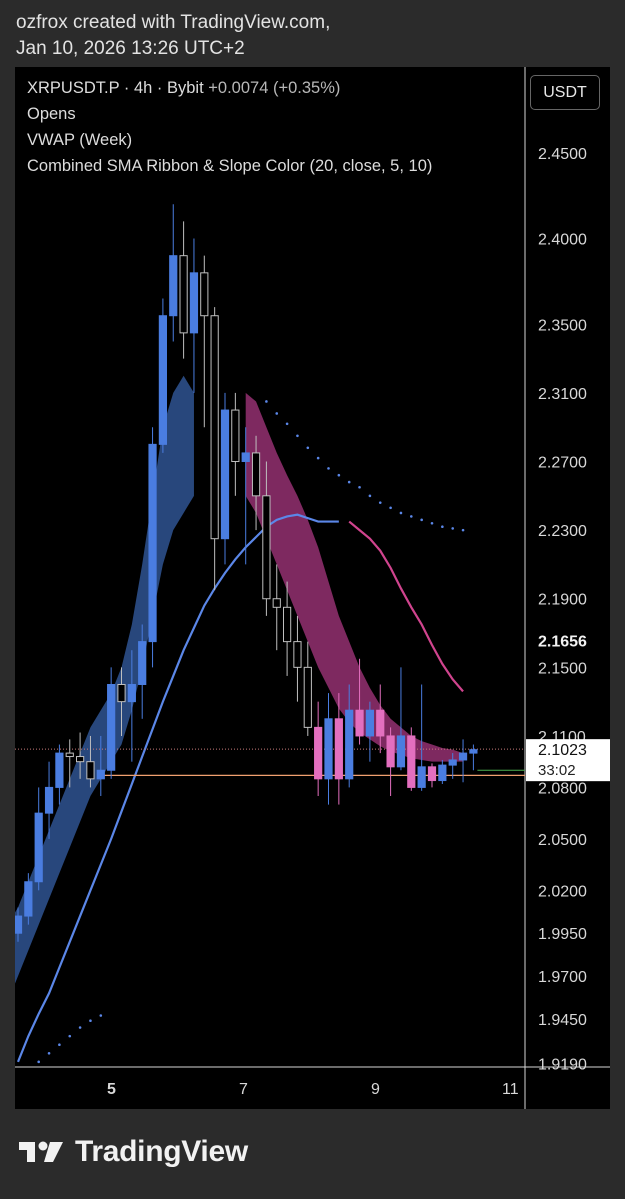 Image resolution: width=625 pixels, height=1199 pixels. Describe the element at coordinates (115, 88) in the screenshot. I see `symbol-info: XRPUSDT.P · 4h · Bybit` at that location.